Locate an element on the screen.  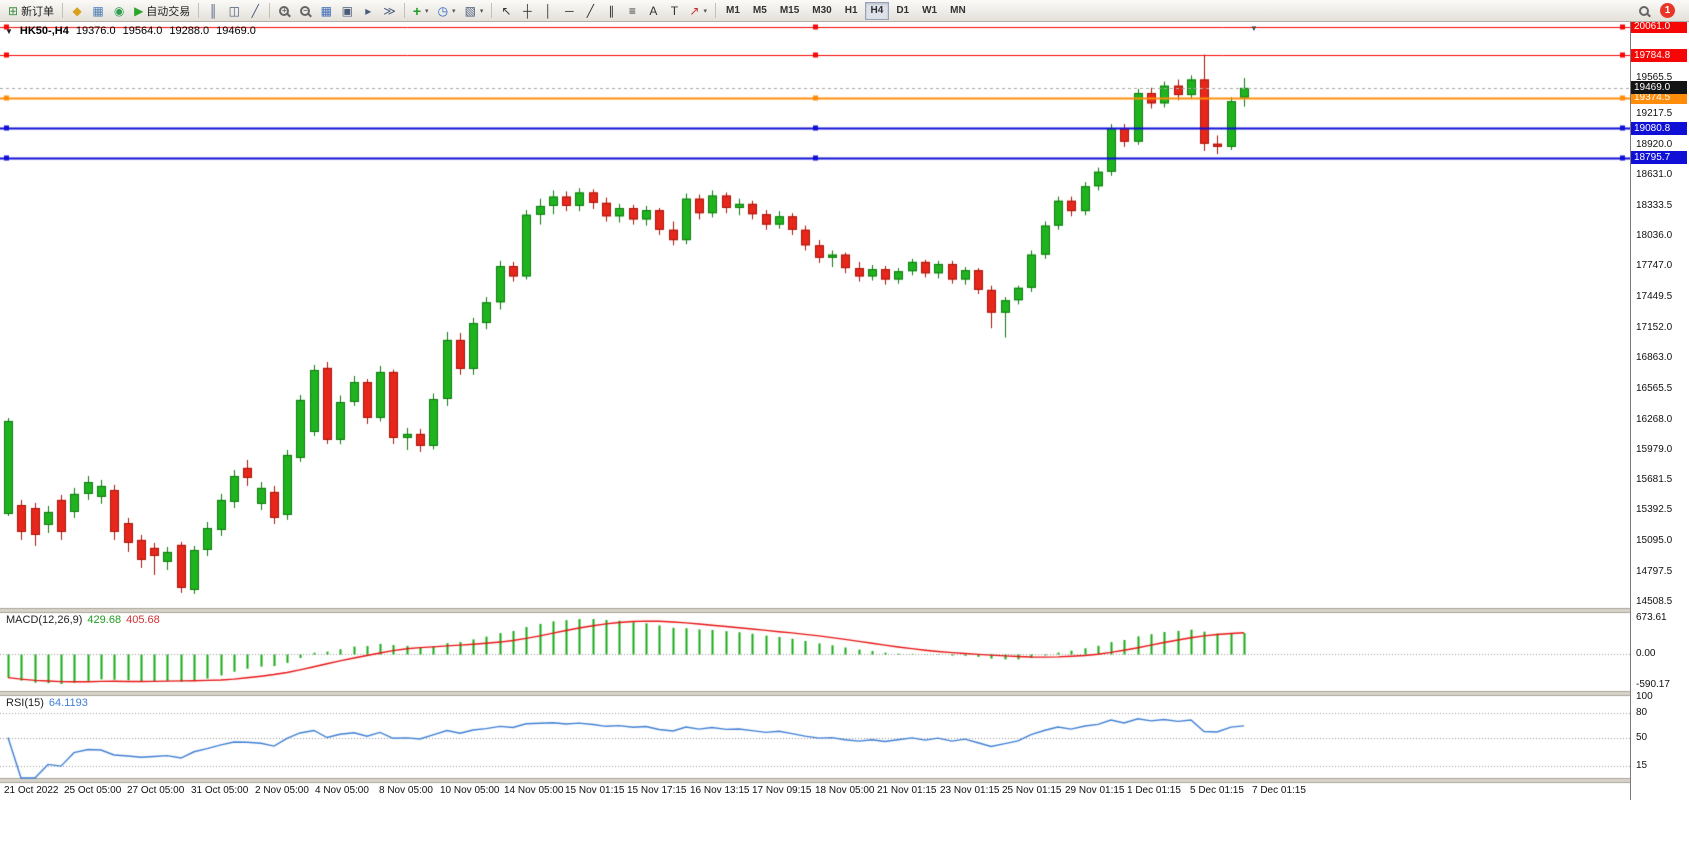
vline-icon: │ is located at coordinates (548, 10).